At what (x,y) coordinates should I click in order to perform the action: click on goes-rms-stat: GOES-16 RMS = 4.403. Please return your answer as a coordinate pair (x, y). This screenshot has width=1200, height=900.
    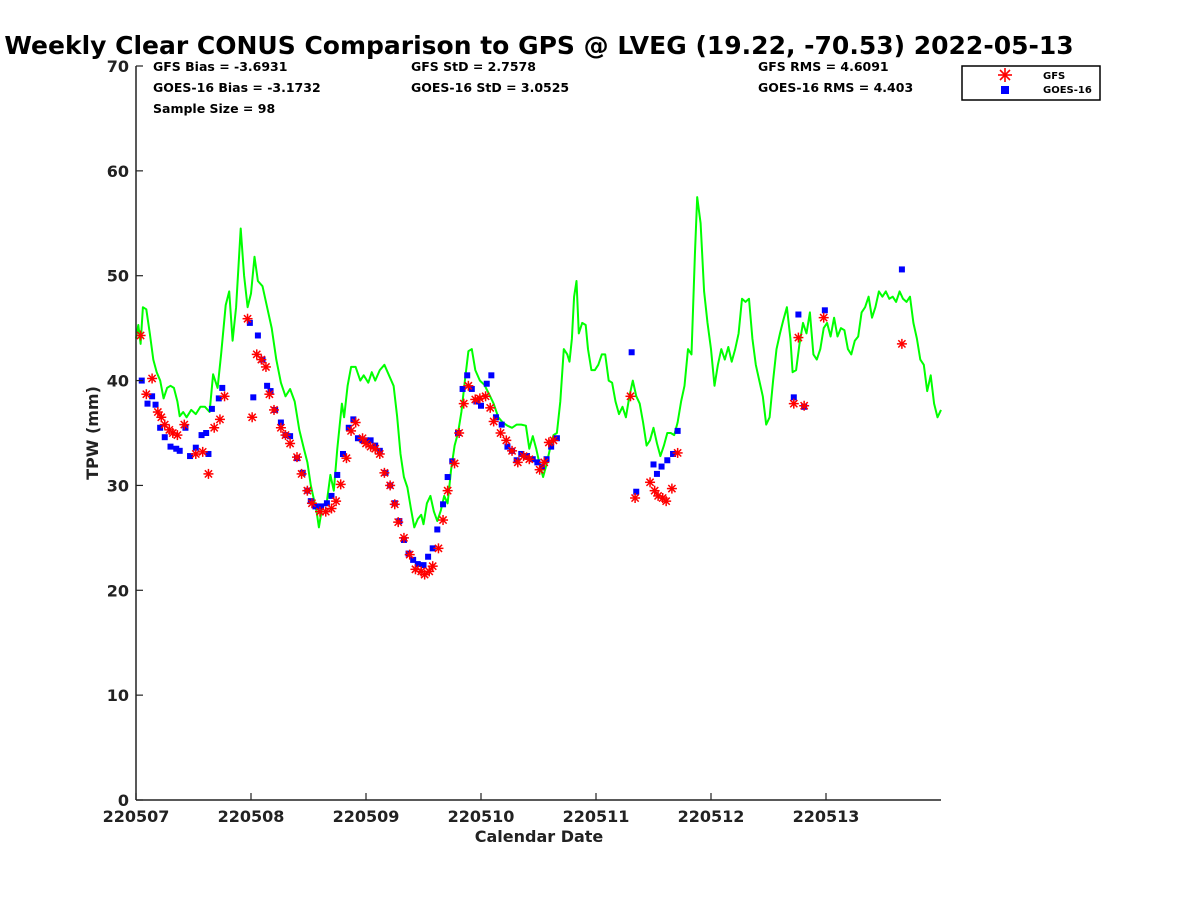
    Looking at the image, I should click on (835, 87).